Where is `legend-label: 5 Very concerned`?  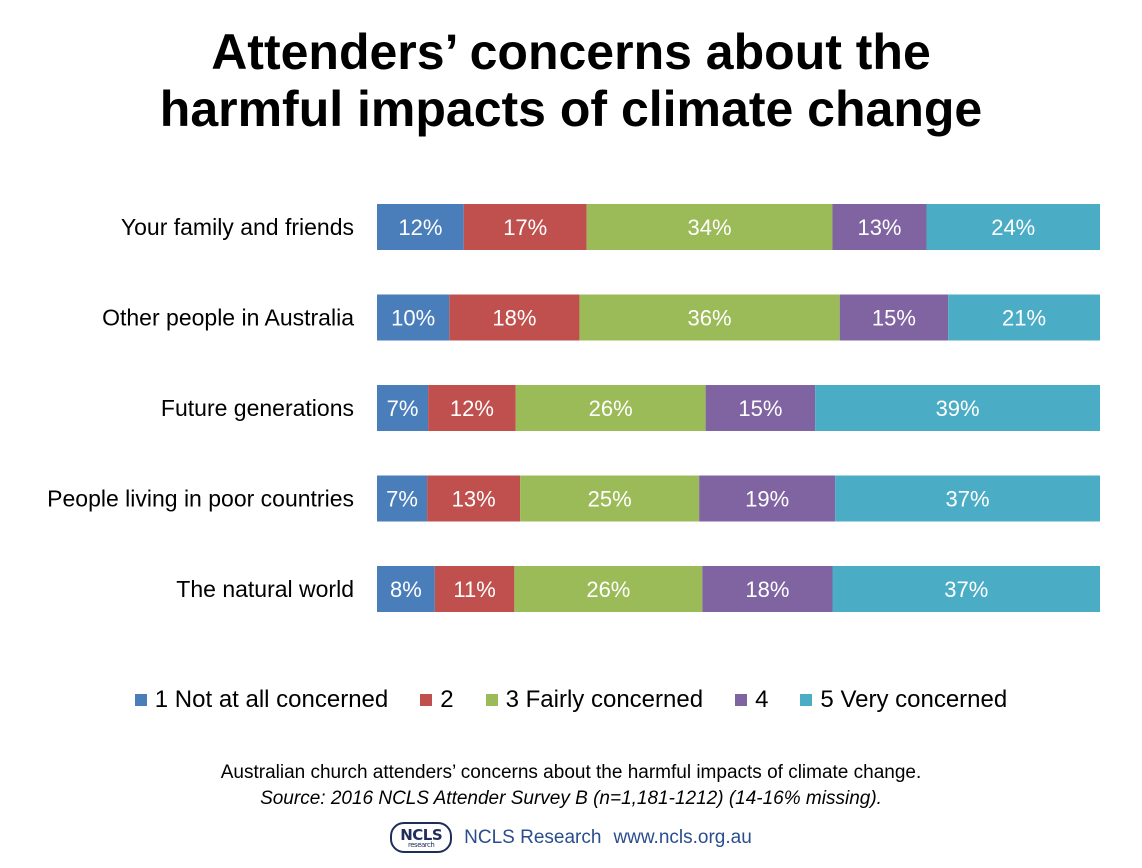
legend-label: 5 Very concerned is located at coordinates (914, 699).